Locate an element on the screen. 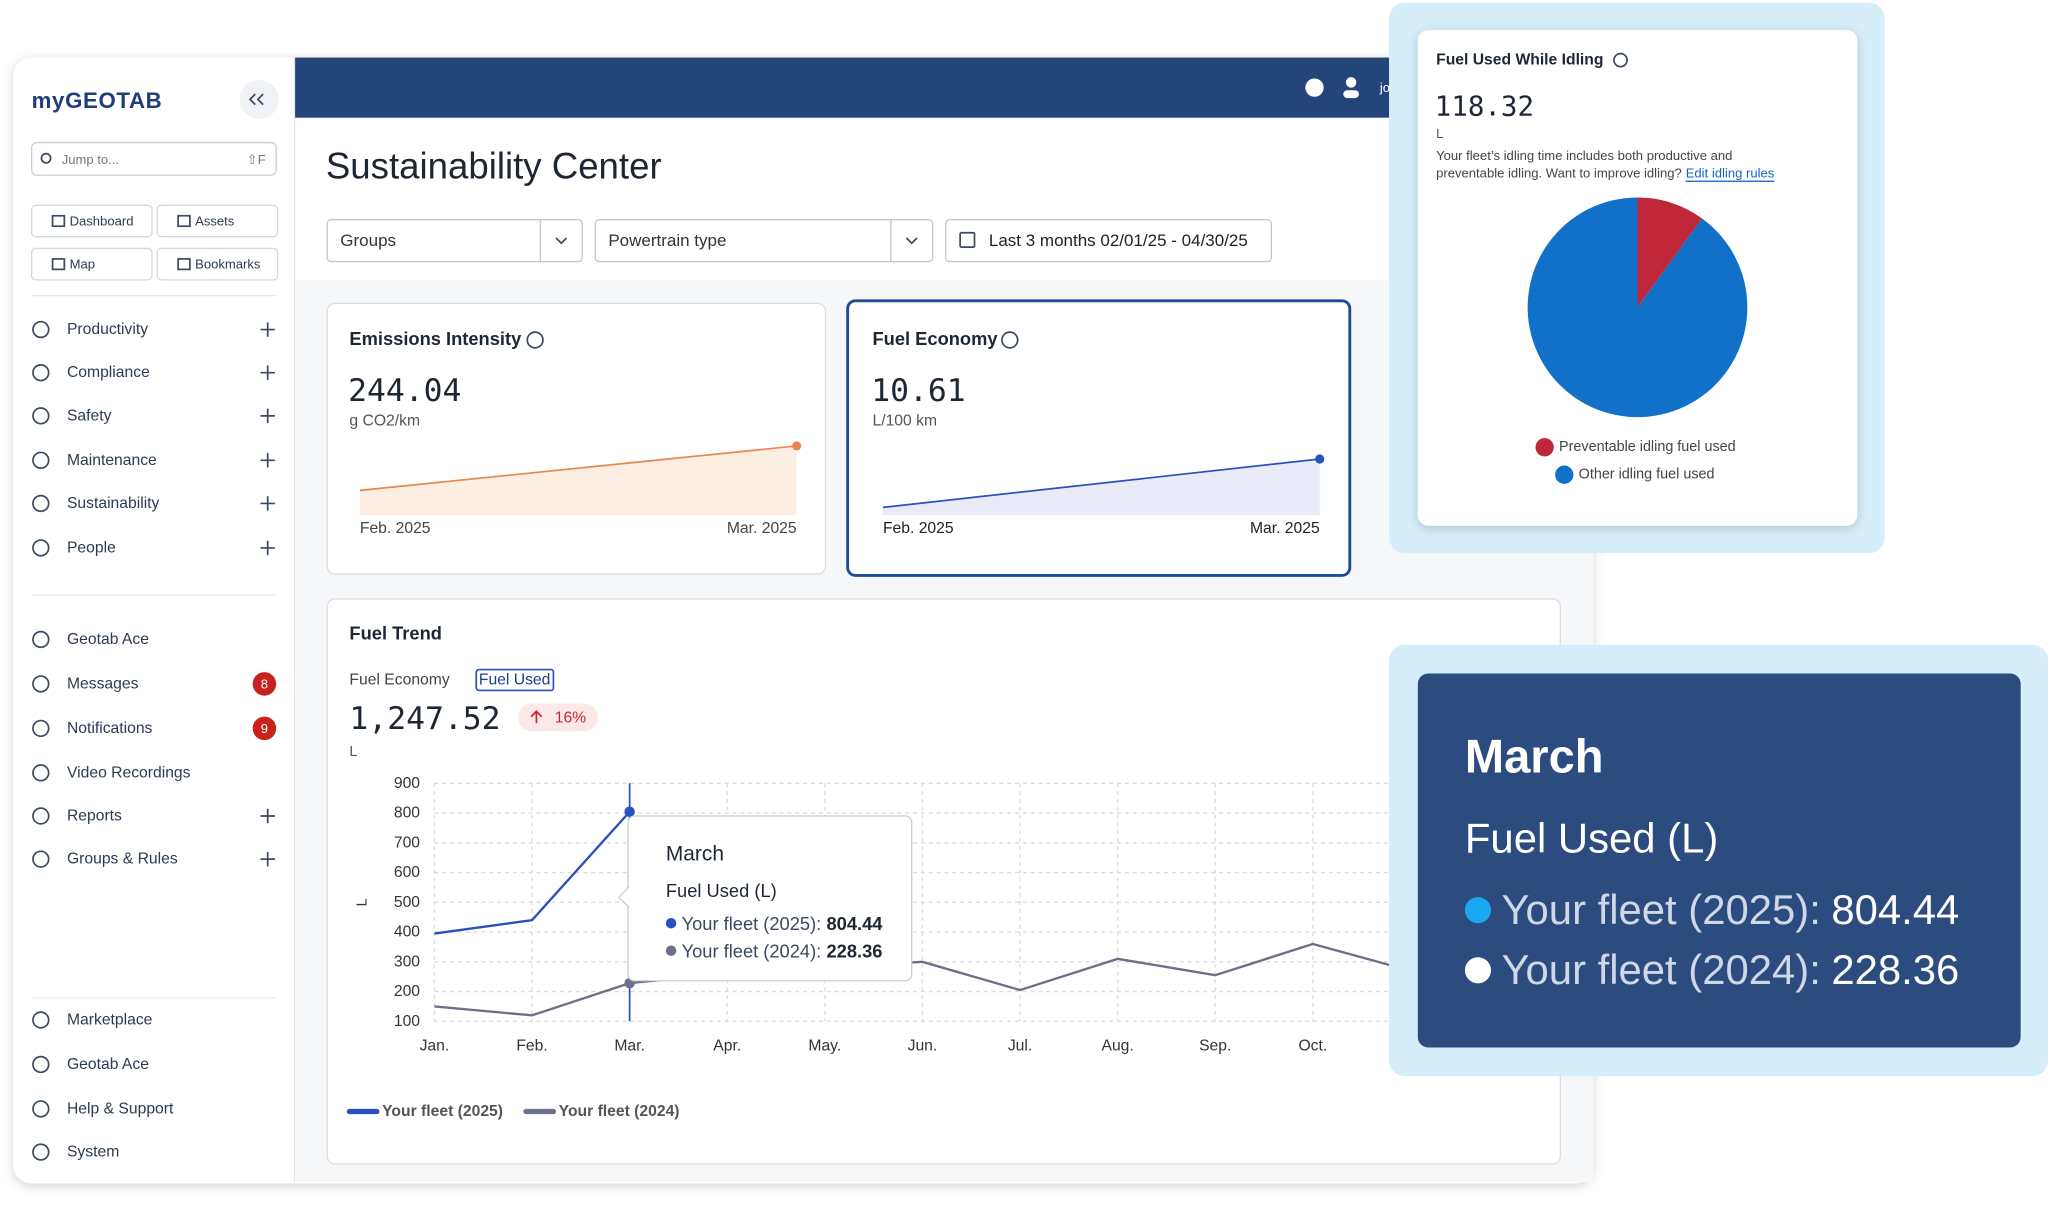  x-tick-label: Aug. is located at coordinates (1117, 1046).